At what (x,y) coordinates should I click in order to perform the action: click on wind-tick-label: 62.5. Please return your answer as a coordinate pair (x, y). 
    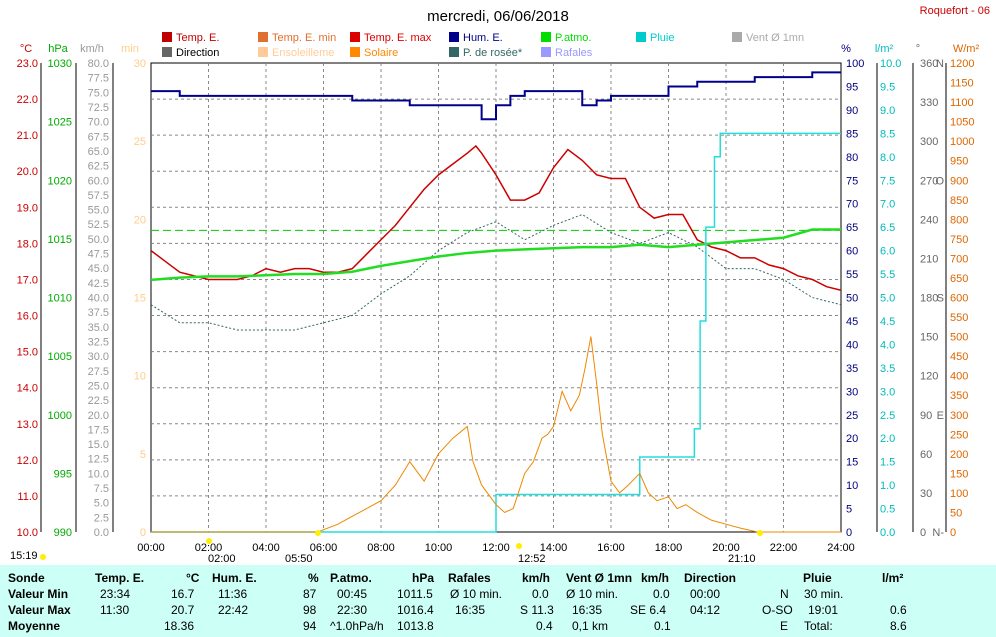
    Looking at the image, I should click on (98, 167).